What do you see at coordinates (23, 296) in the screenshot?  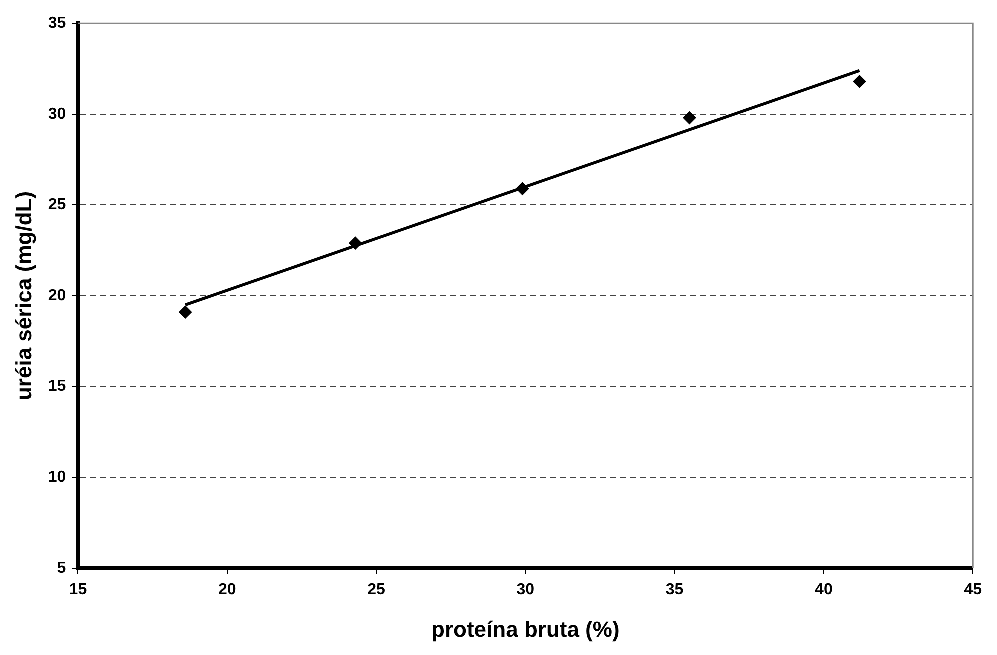 I see `y-axis-title: uréia sérica (mg/dL)` at bounding box center [23, 296].